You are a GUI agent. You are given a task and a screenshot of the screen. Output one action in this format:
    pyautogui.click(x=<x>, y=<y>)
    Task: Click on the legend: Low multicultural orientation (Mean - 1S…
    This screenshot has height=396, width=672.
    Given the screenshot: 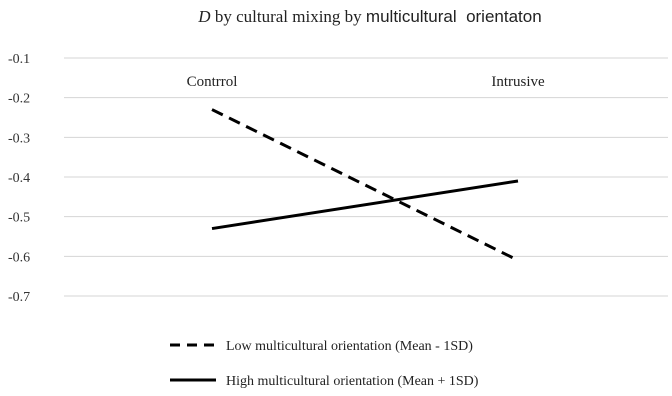 What is the action you would take?
    pyautogui.click(x=324, y=364)
    